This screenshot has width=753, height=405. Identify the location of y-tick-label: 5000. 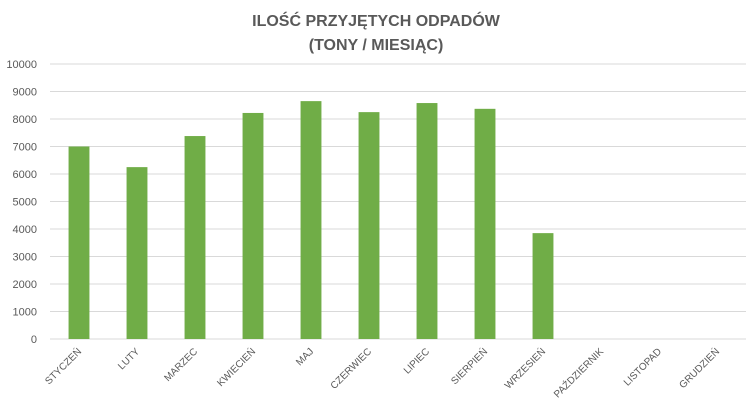
(25, 203).